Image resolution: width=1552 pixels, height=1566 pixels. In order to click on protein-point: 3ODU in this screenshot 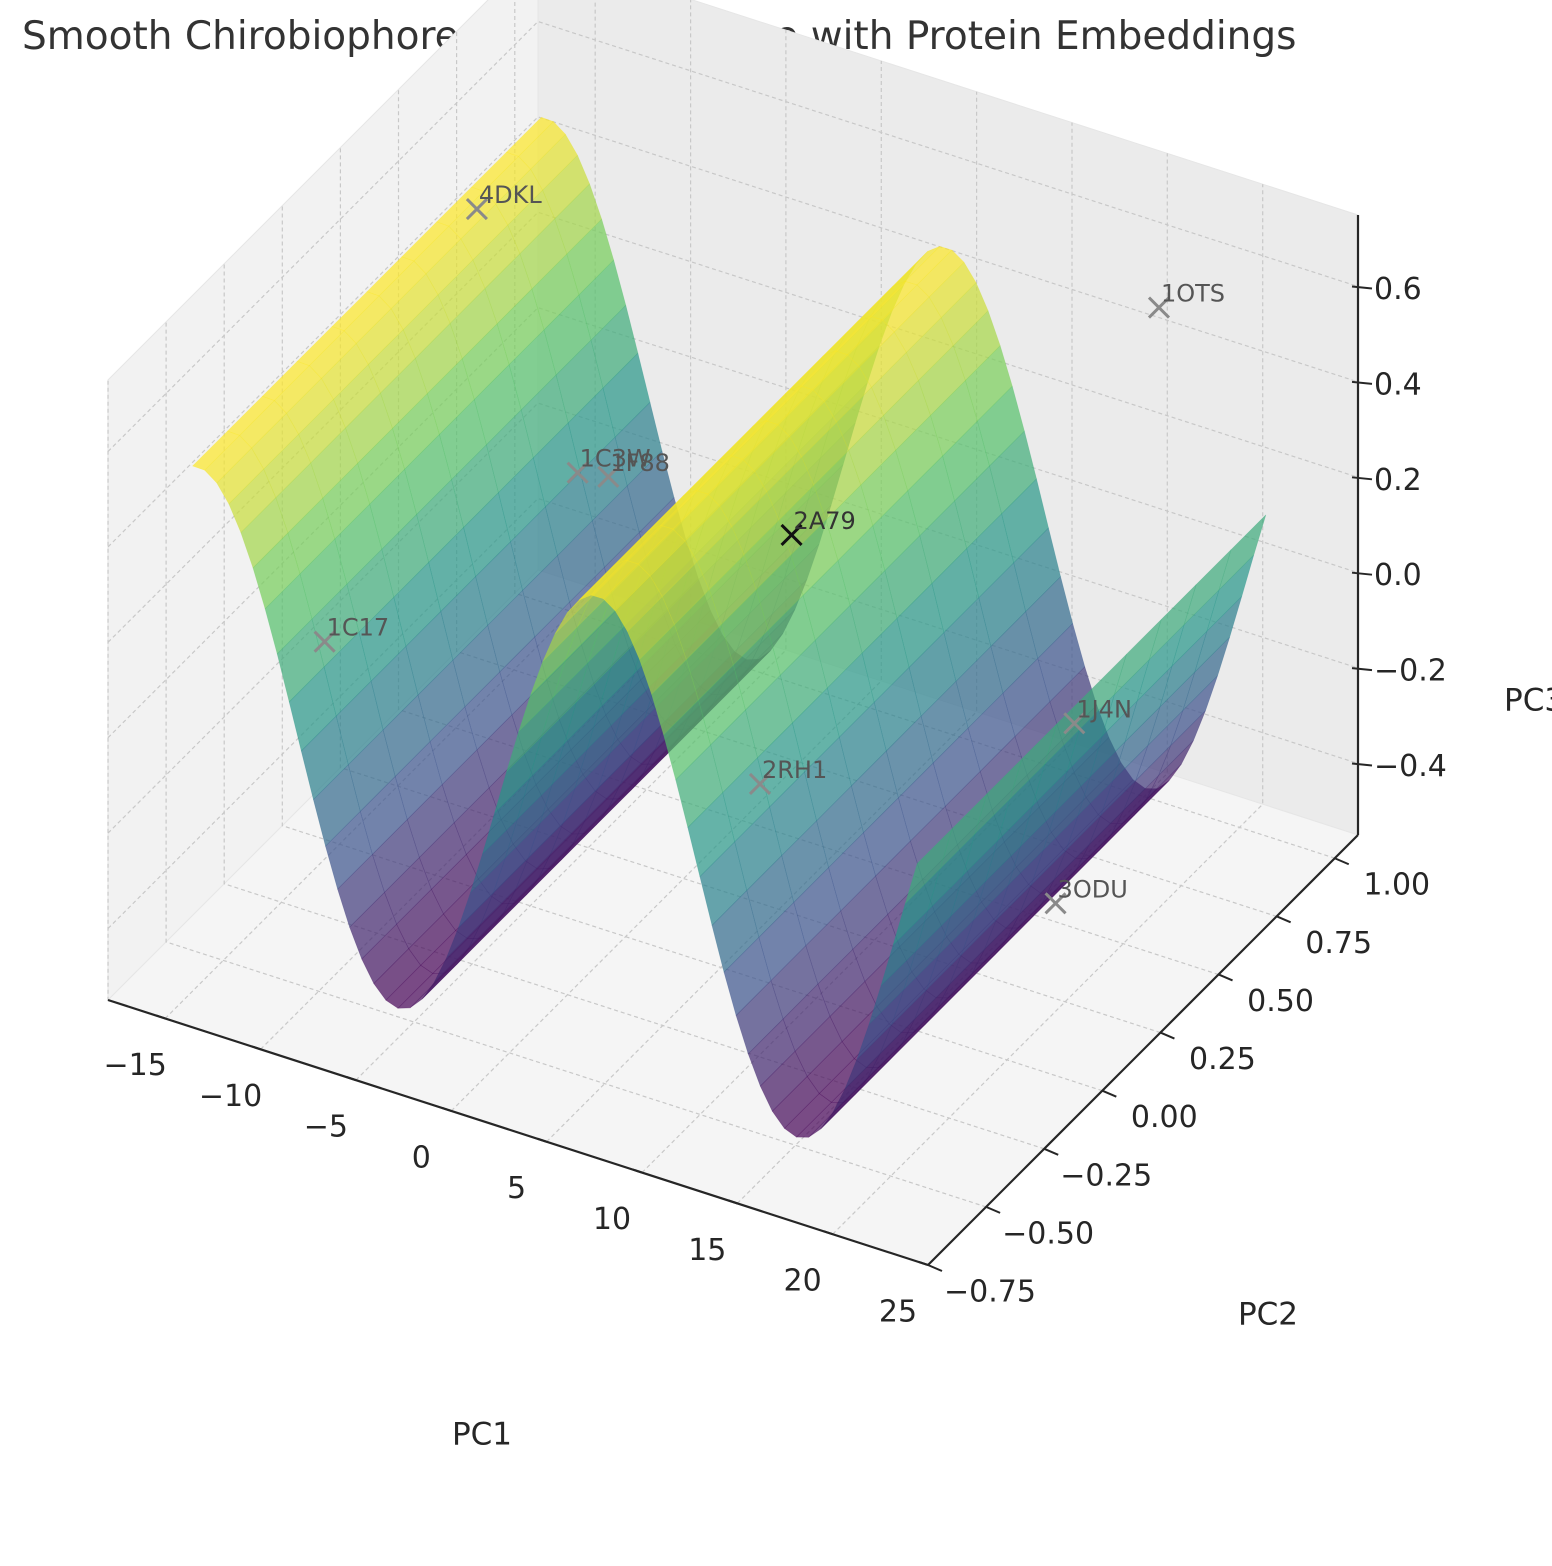, I will do `click(1086, 895)`.